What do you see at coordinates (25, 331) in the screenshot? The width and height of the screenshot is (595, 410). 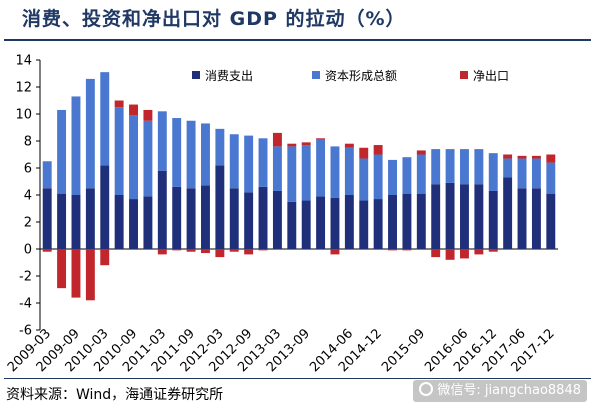 I see `y-tick-label: -6` at bounding box center [25, 331].